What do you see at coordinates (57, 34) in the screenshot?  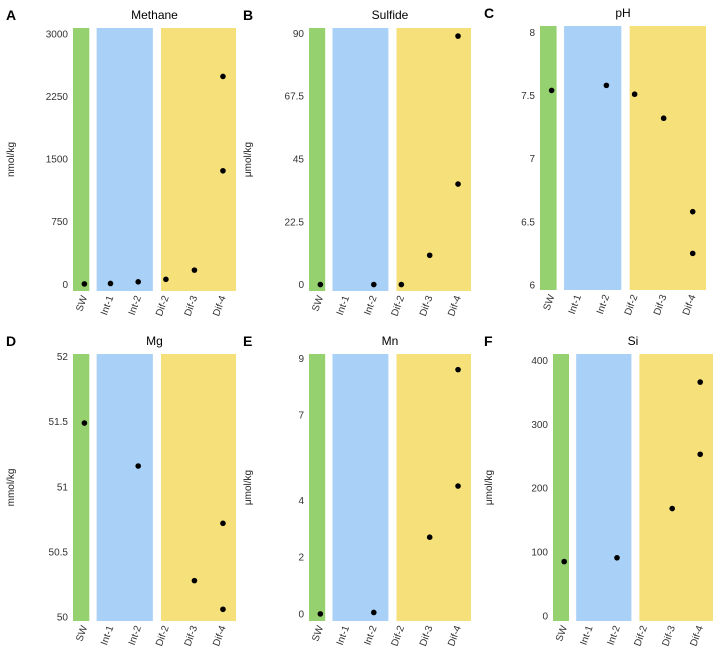 I see `y-tick-label: 3000` at bounding box center [57, 34].